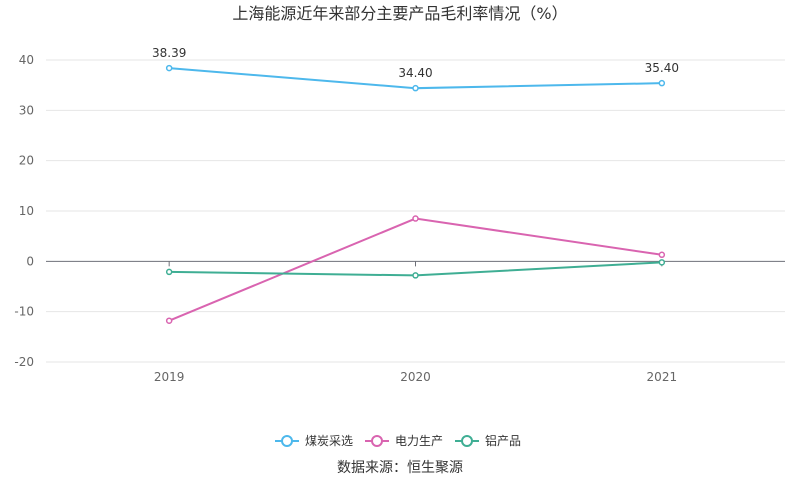 The height and width of the screenshot is (501, 800). Describe the element at coordinates (399, 13) in the screenshot. I see `chart-title: 上海能源近年来部分主要产品毛利率情况（%）` at that location.